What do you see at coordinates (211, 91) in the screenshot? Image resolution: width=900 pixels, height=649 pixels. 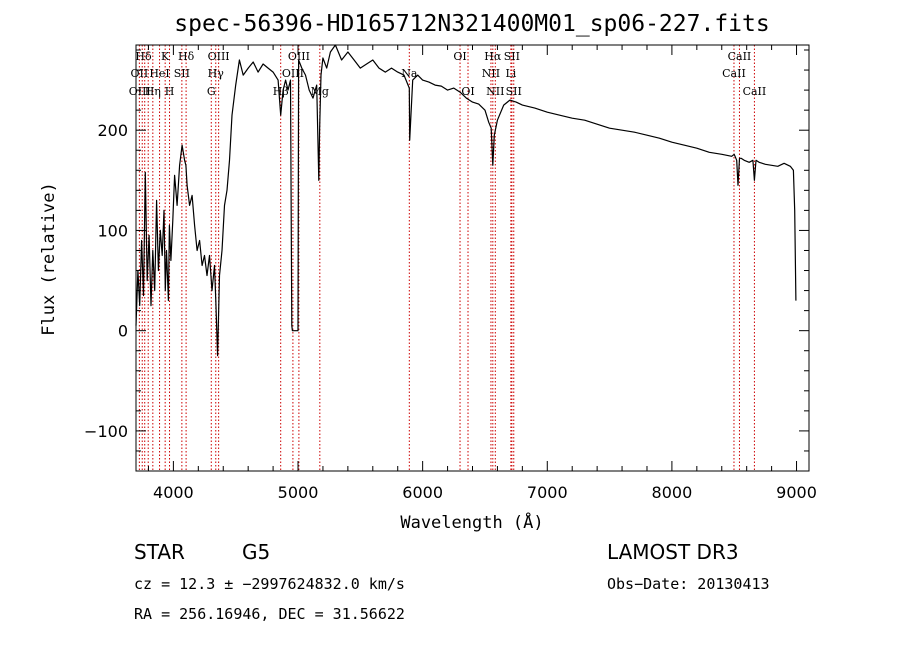 I see `spectral-line-label: G` at bounding box center [211, 91].